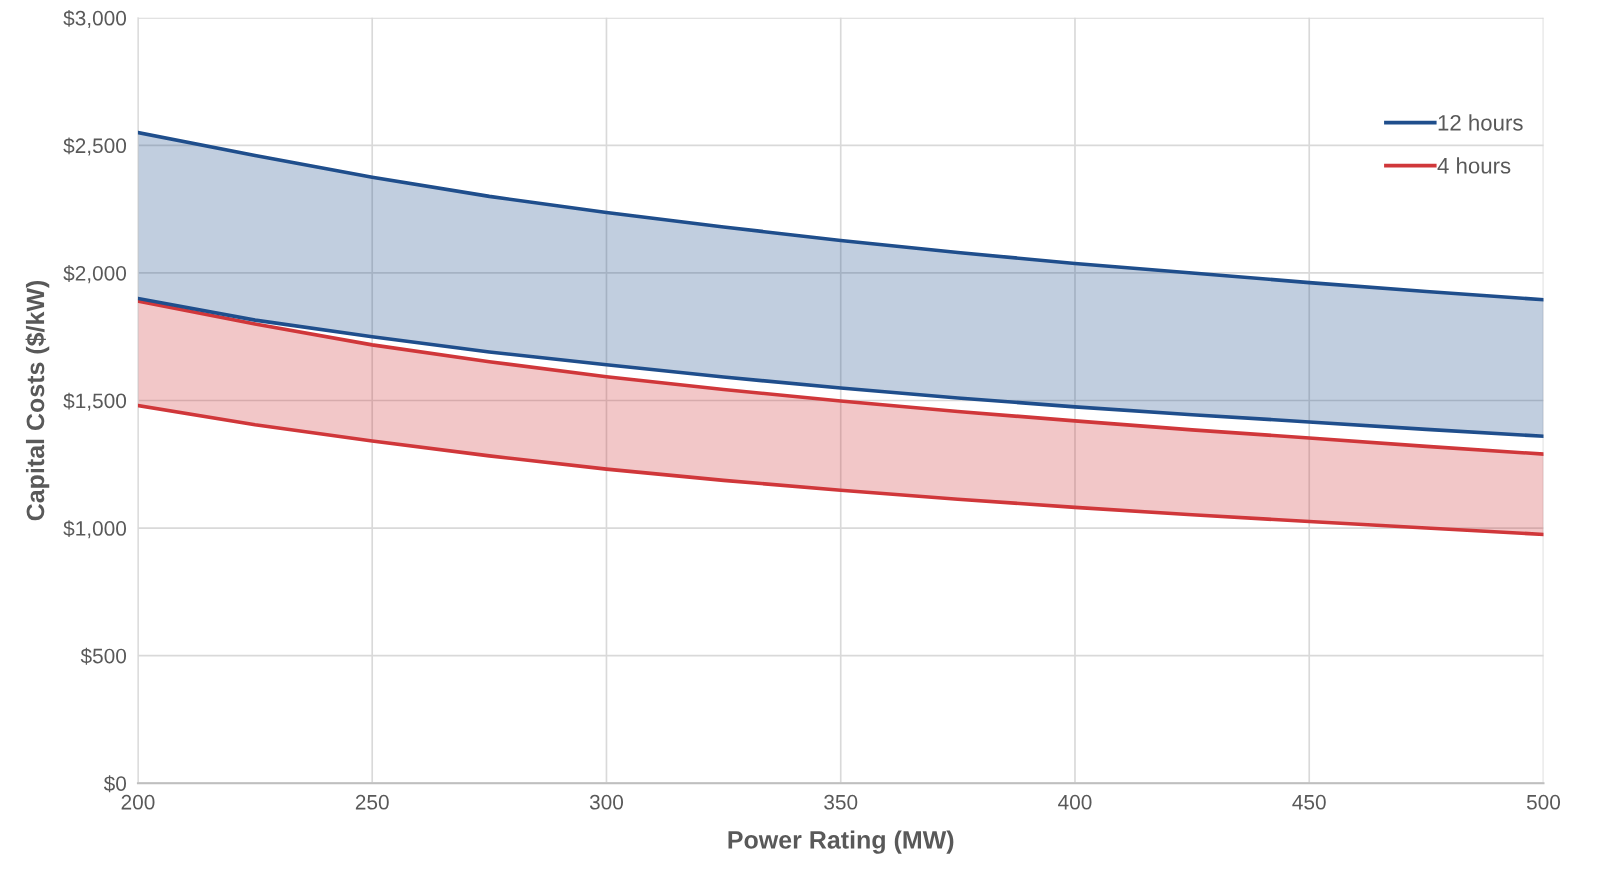 Image resolution: width=1623 pixels, height=890 pixels. Describe the element at coordinates (138, 802) in the screenshot. I see `x-tick-label: 200` at that location.